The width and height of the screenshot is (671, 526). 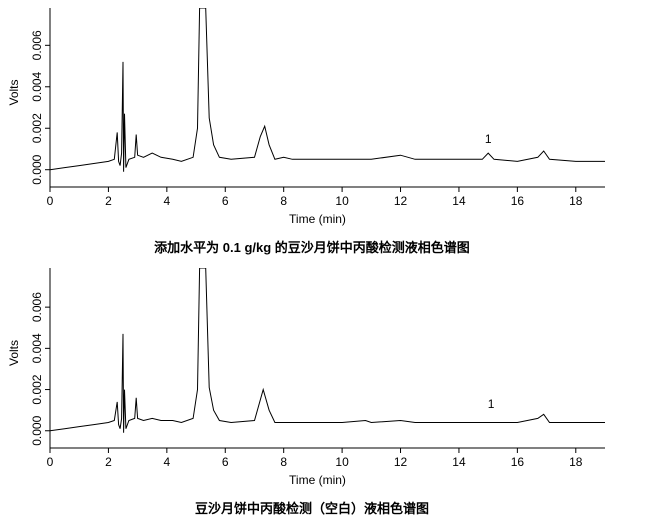 What do you see at coordinates (312, 247) in the screenshot?
I see `caption: 添加水平为 0.1 g/kg 的豆沙月饼中丙酸检测液相色谱图` at bounding box center [312, 247].